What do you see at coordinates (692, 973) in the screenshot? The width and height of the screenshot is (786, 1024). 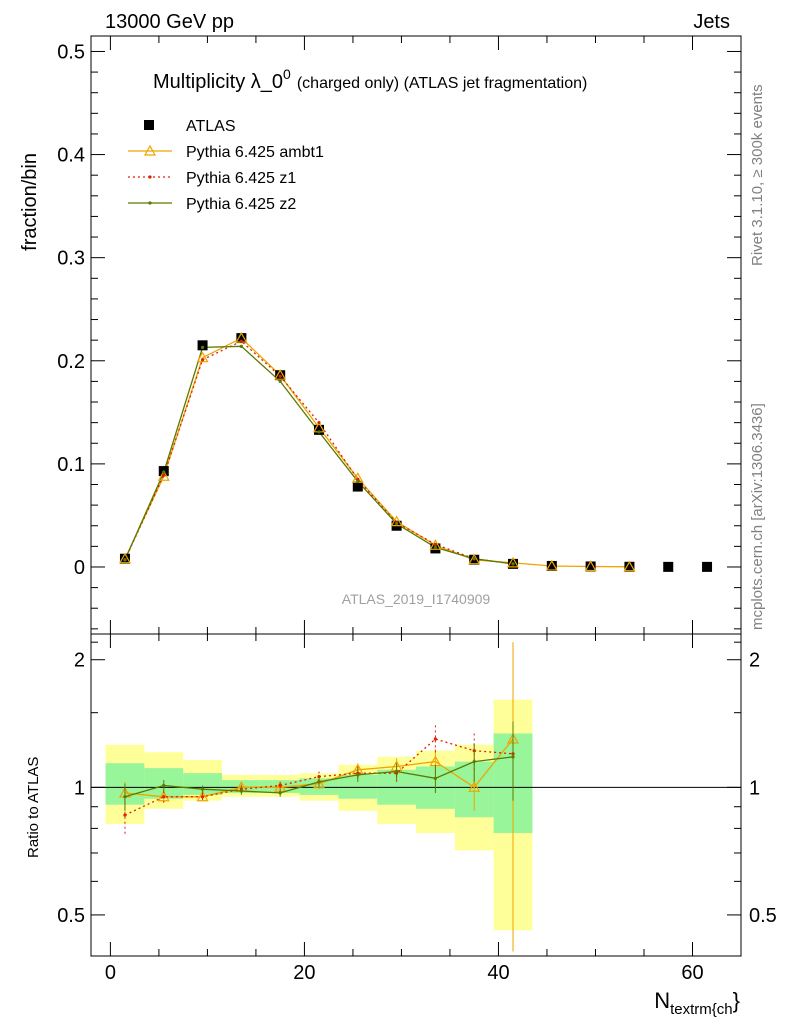 I see `x-tick-label: 60` at bounding box center [692, 973].